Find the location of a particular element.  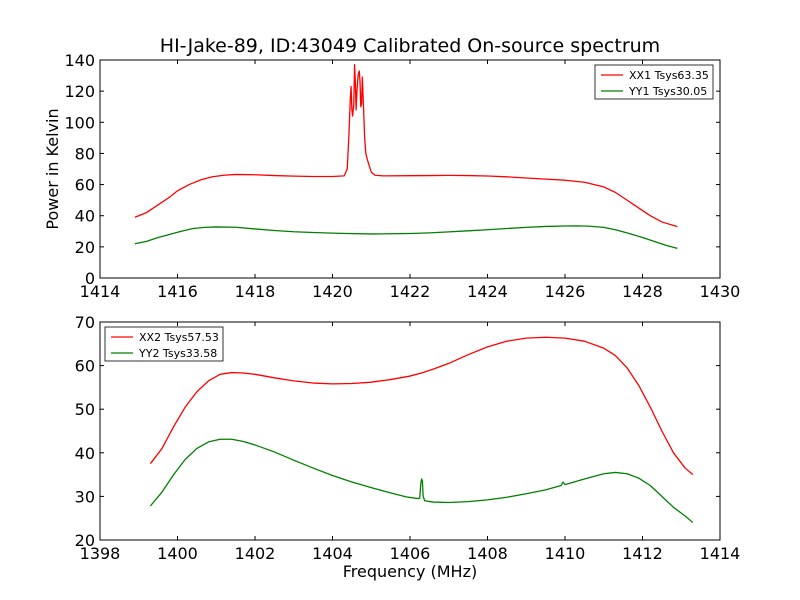

legend: XX2 Tsys57.53 YY2 Tsys33.58 is located at coordinates (164, 344).